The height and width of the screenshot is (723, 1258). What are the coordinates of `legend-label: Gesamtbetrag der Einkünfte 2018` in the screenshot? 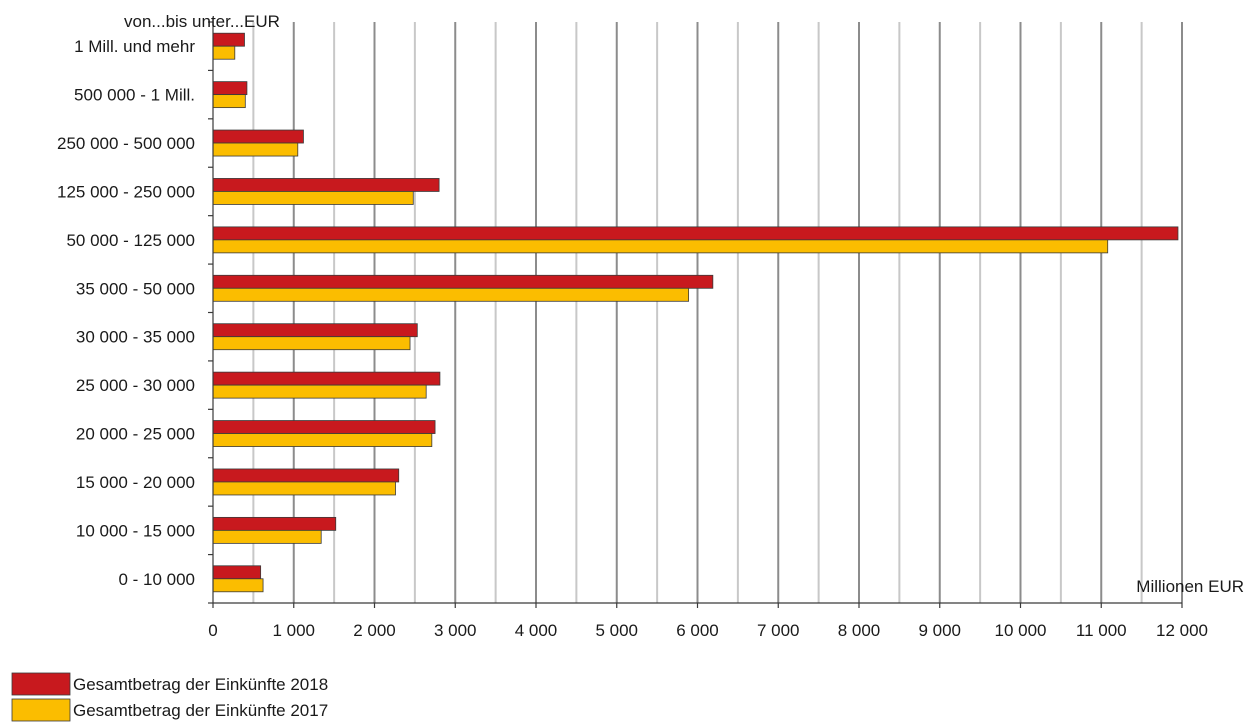 It's located at (200, 684).